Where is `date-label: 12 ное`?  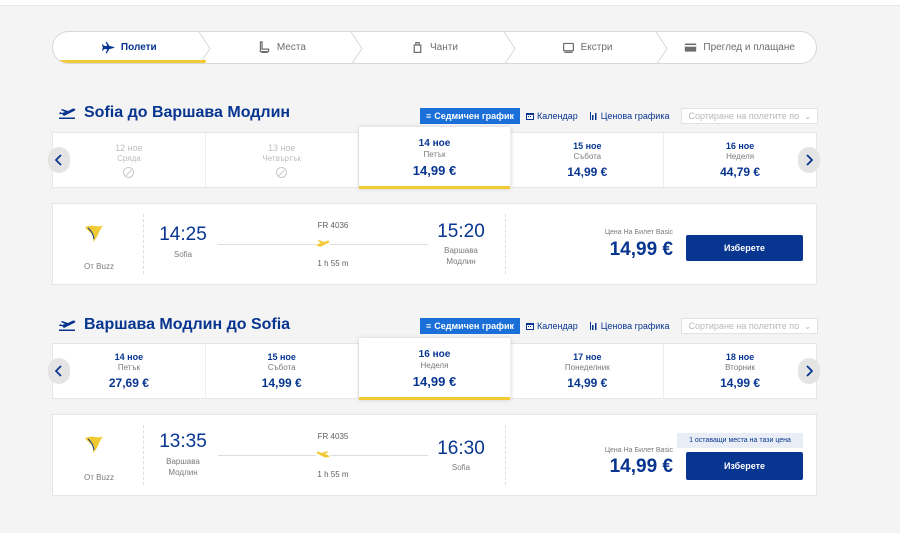
date-label: 12 ное is located at coordinates (129, 147).